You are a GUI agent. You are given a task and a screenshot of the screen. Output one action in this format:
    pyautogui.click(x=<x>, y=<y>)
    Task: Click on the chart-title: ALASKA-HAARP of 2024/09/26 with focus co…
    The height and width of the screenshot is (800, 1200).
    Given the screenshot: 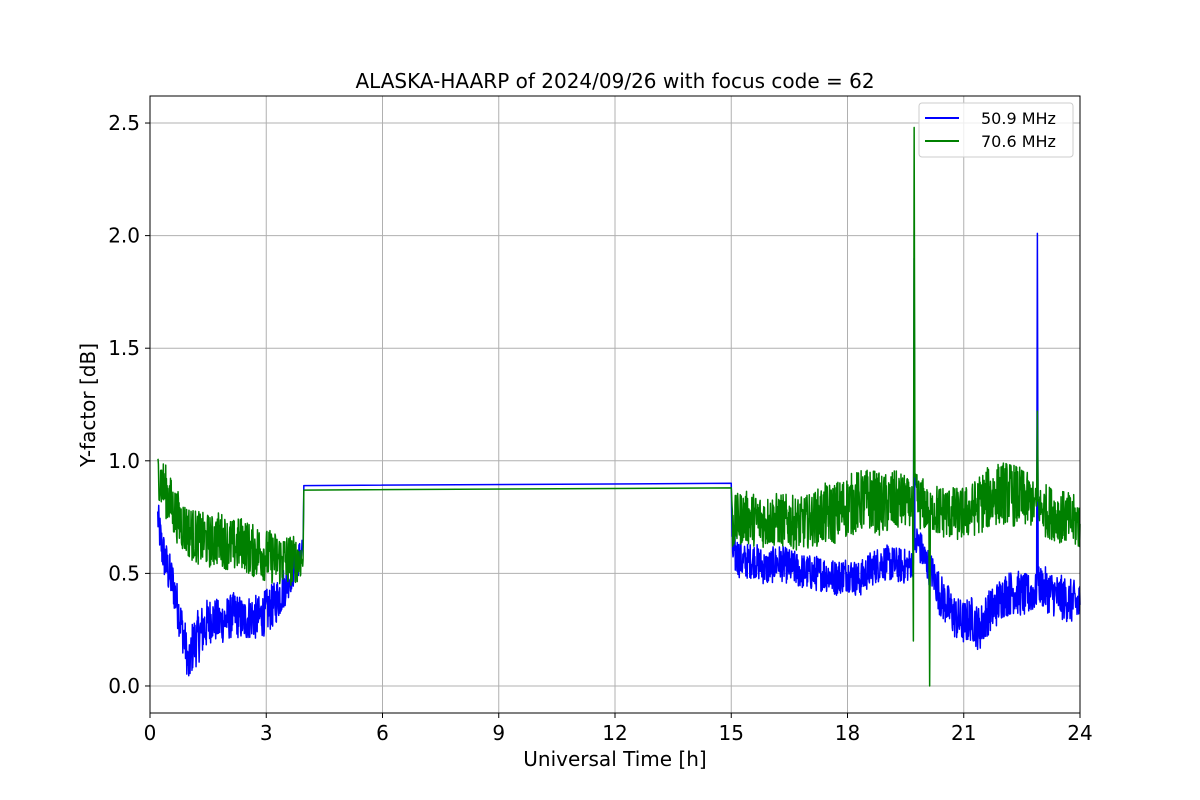 What is the action you would take?
    pyautogui.click(x=614, y=81)
    